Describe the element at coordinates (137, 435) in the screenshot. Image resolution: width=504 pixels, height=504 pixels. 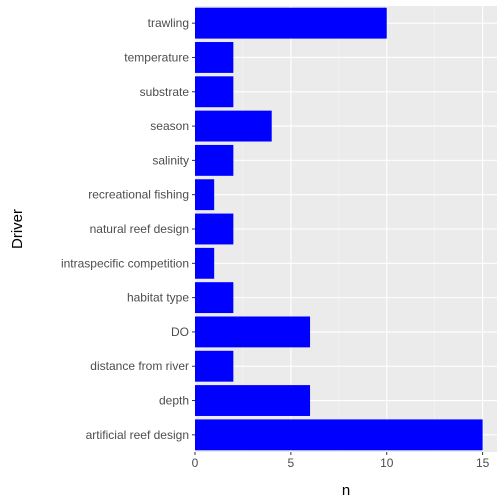
I see `y-tick-label: artificial reef design` at that location.